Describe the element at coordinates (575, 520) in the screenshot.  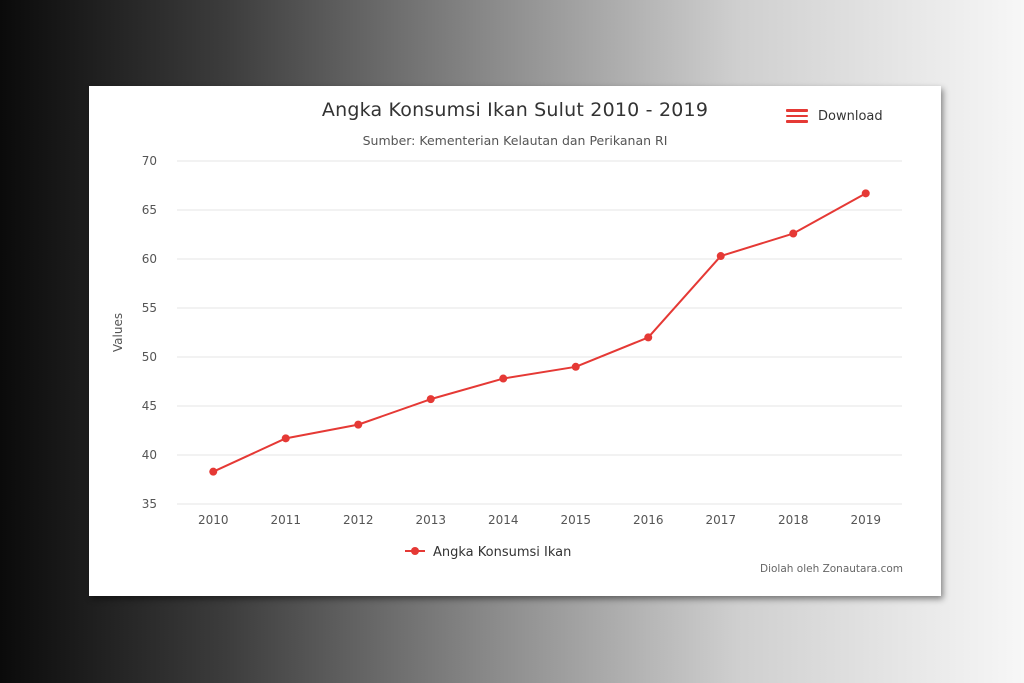
I see `x-tick-label: 2015` at that location.